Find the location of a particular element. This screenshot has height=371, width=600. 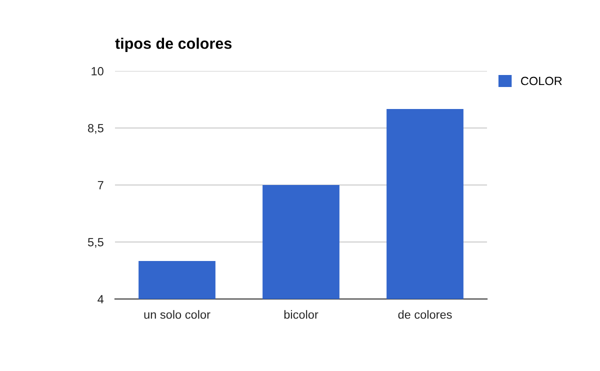

x-tick-label: un solo color is located at coordinates (177, 314).